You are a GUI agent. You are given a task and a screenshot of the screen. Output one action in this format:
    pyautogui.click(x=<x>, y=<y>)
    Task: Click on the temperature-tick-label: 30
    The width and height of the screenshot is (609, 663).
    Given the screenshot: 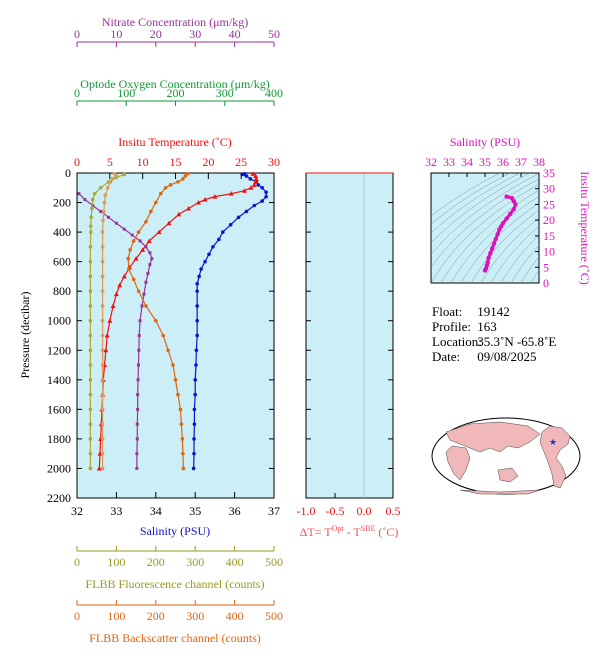 What is the action you would take?
    pyautogui.click(x=274, y=162)
    